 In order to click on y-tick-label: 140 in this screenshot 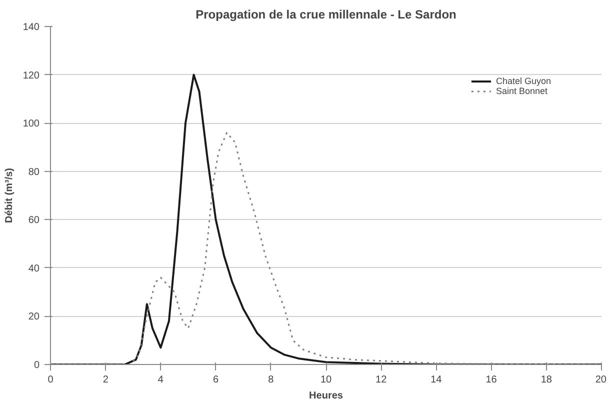, I will do `click(31, 27)`.